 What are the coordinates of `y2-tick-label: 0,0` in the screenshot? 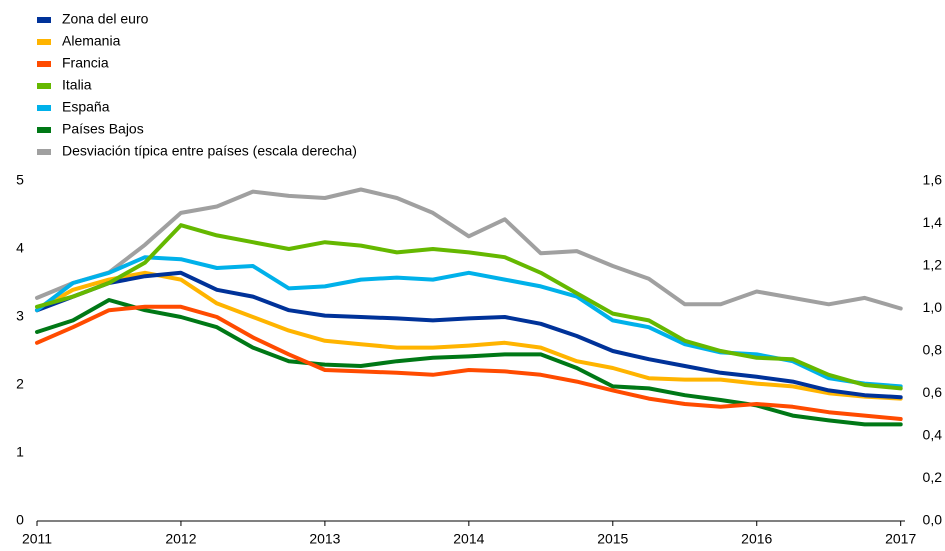 It's located at (933, 520).